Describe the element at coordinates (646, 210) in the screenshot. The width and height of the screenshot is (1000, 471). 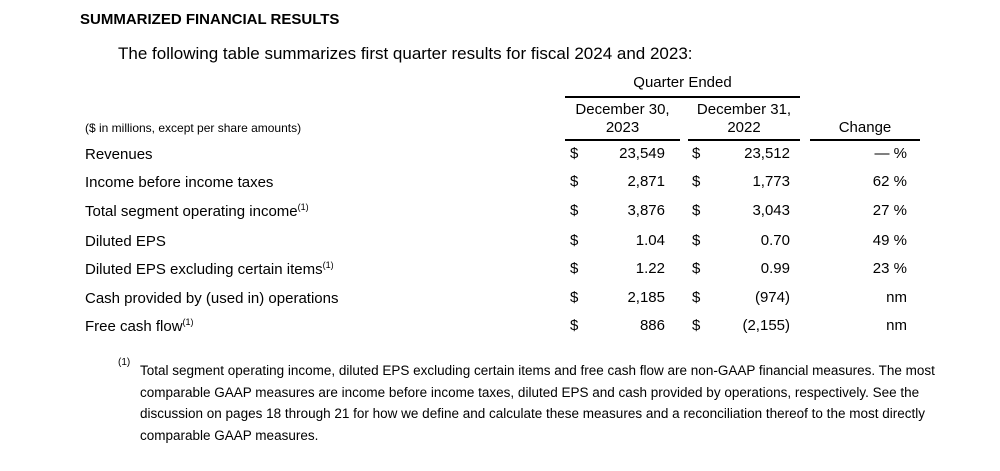
I see `value-2023: 3,876` at that location.